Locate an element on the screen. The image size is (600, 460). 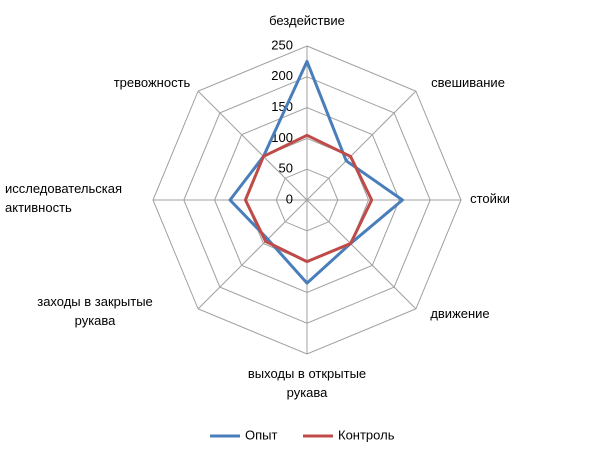
category-label: исследовательская активность is located at coordinates (63, 198).